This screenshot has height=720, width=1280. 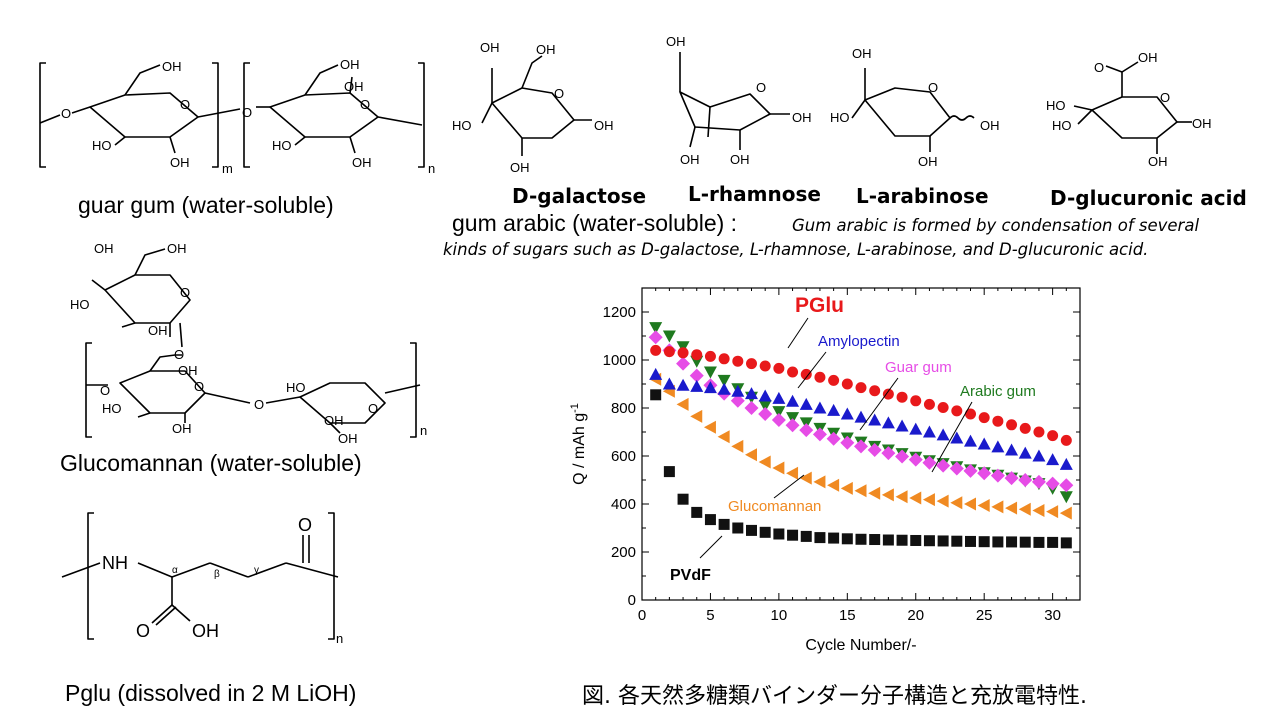 I want to click on glucomannan-label: Glucomannan (water-soluble), so click(x=211, y=463).